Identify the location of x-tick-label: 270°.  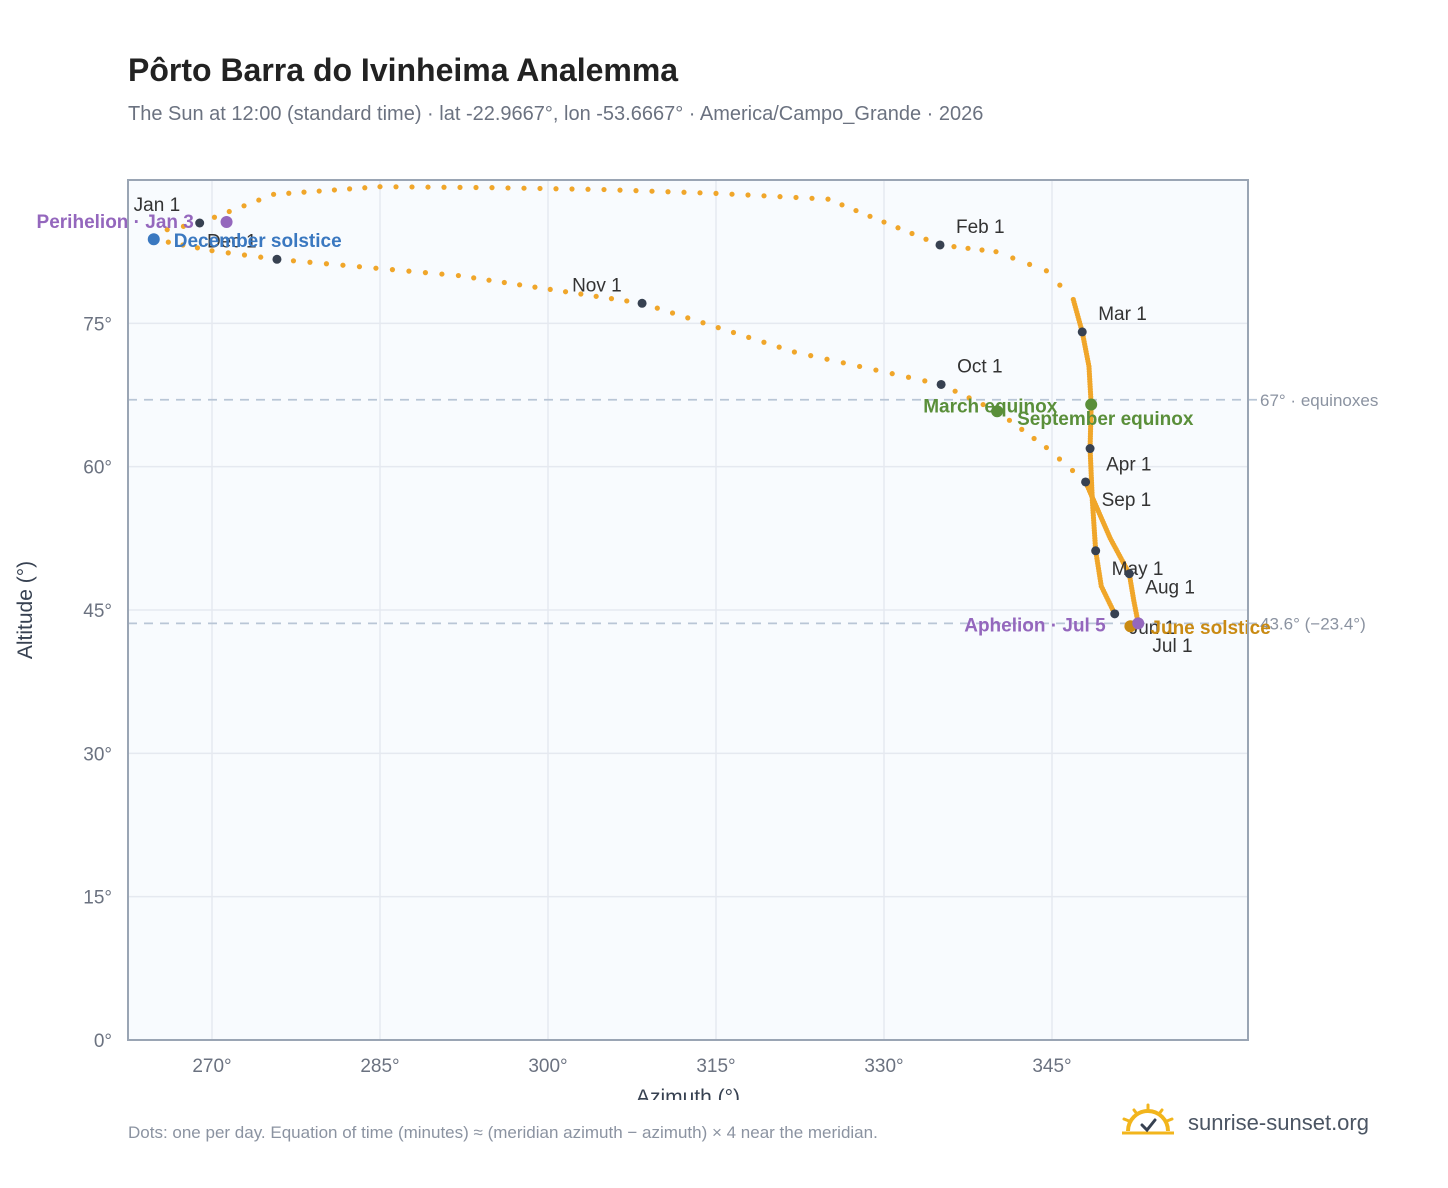
(211, 1066).